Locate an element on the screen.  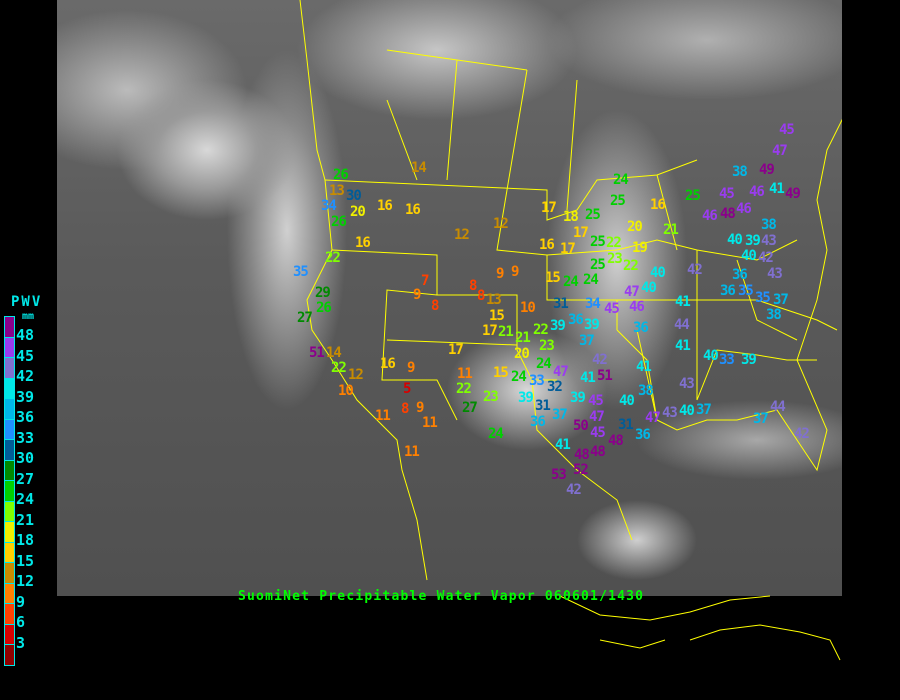
station-pwv-label: 11 is located at coordinates (430, 423).